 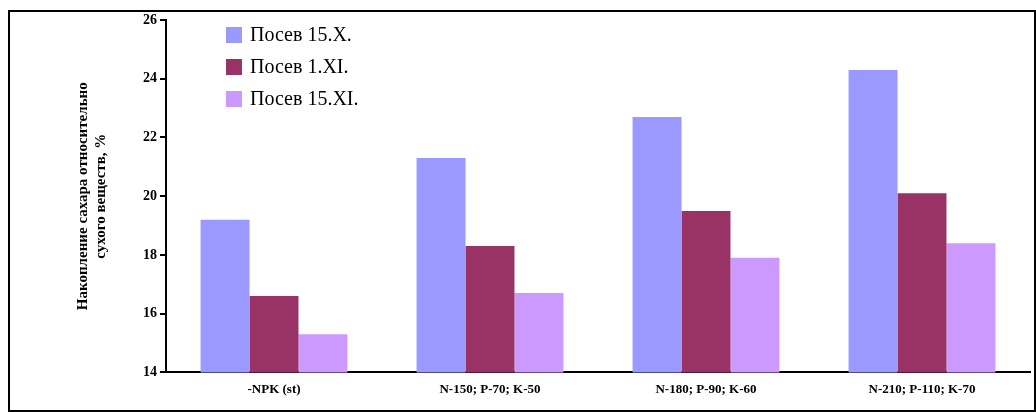 I want to click on y-tick-label: 24, so click(x=150, y=78).